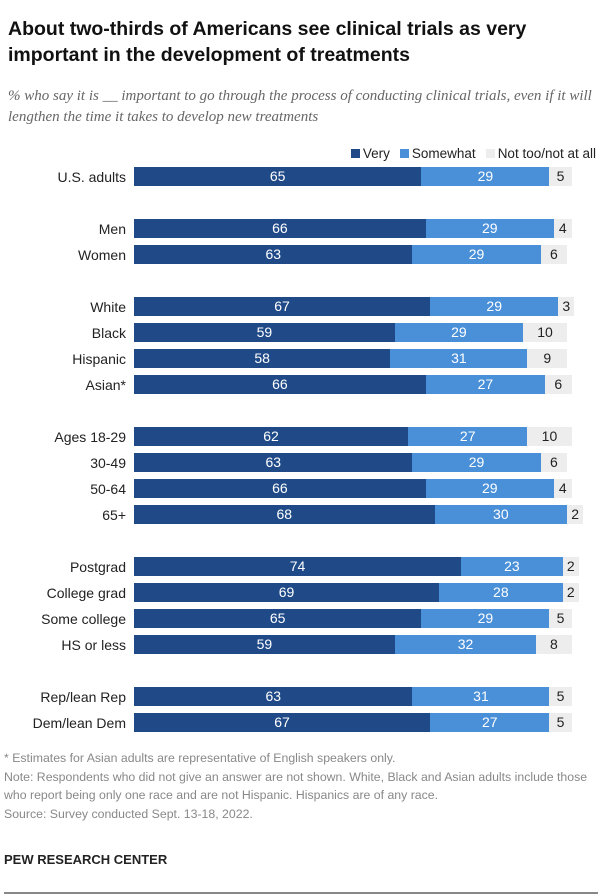  I want to click on legend-label: Very, so click(376, 153).